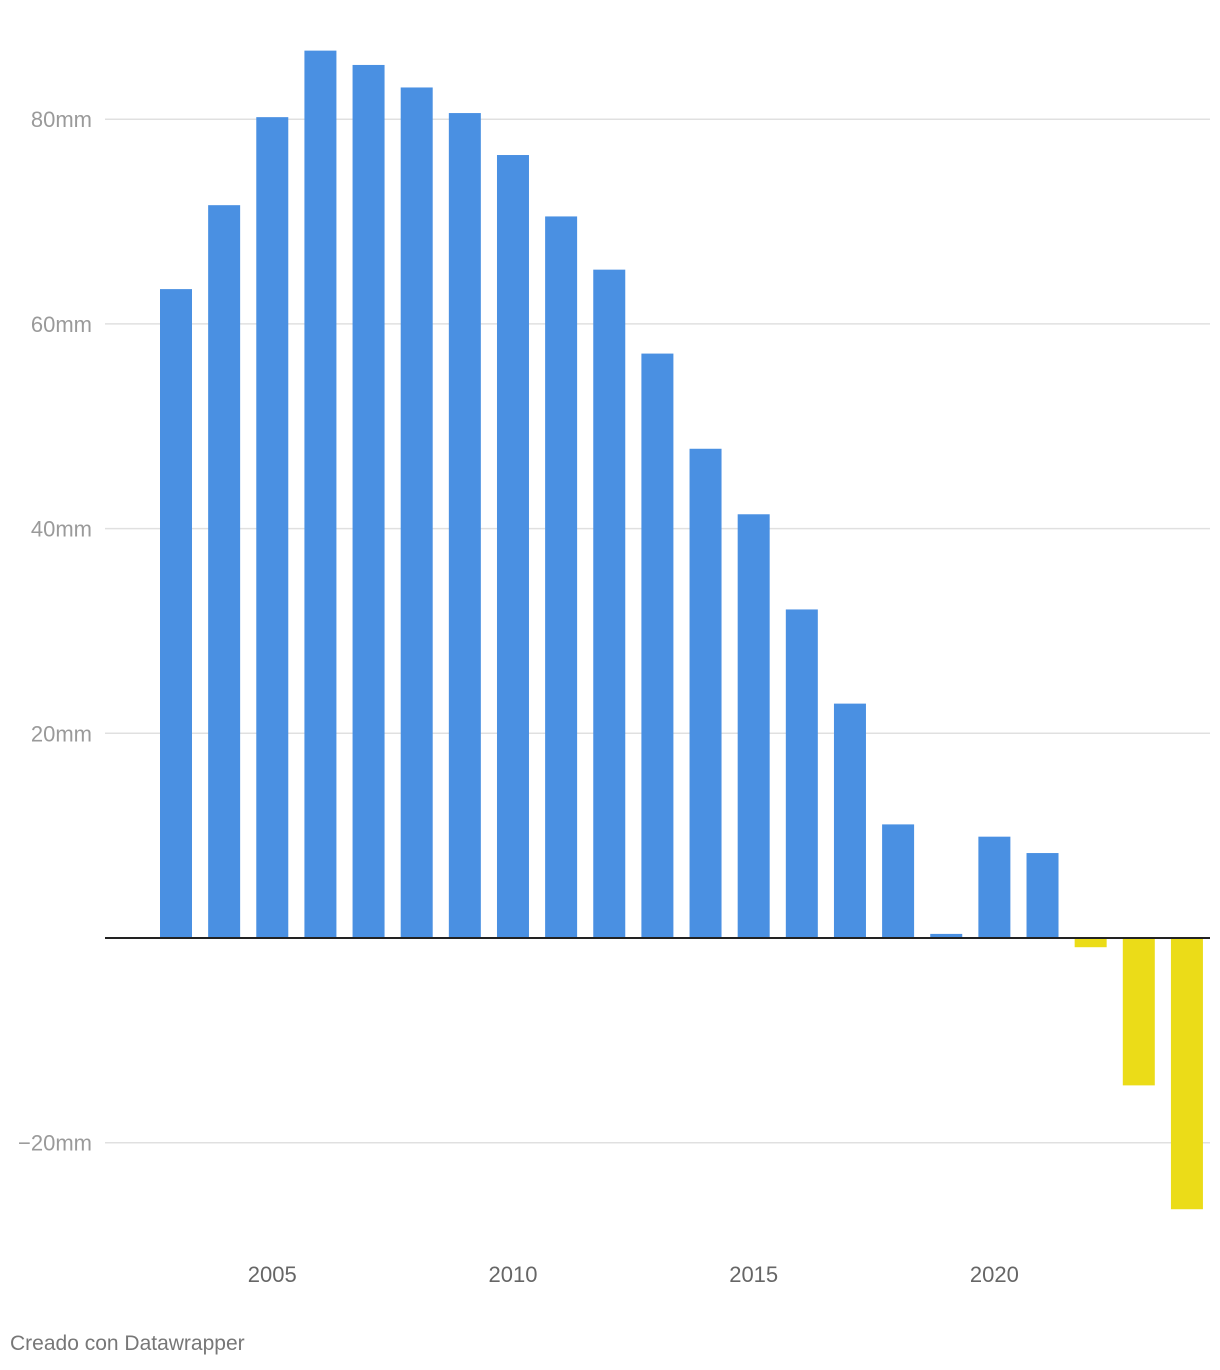 This screenshot has height=1370, width=1220. I want to click on y-tick-label: 80mm, so click(61, 119).